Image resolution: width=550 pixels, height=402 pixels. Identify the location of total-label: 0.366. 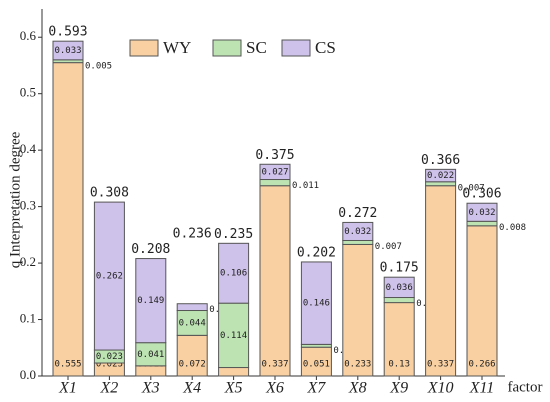
(440, 160).